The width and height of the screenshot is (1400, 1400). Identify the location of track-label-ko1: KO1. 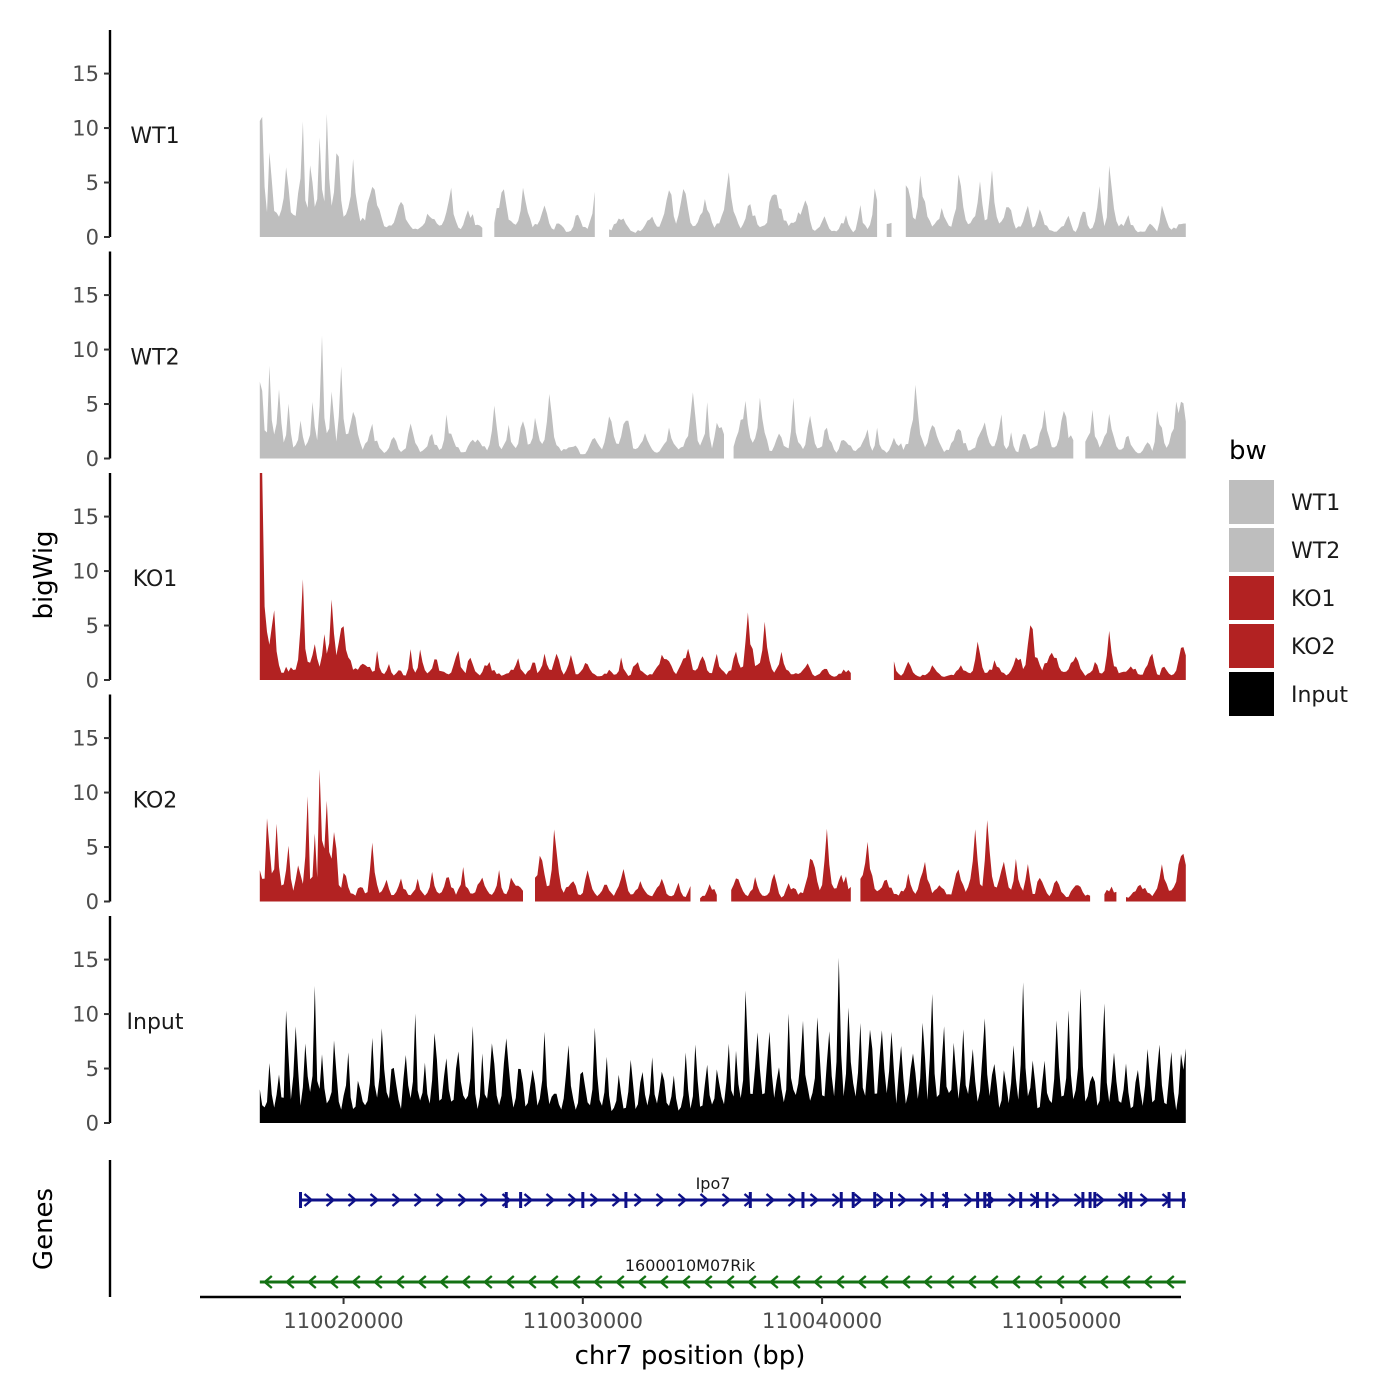
(155, 579).